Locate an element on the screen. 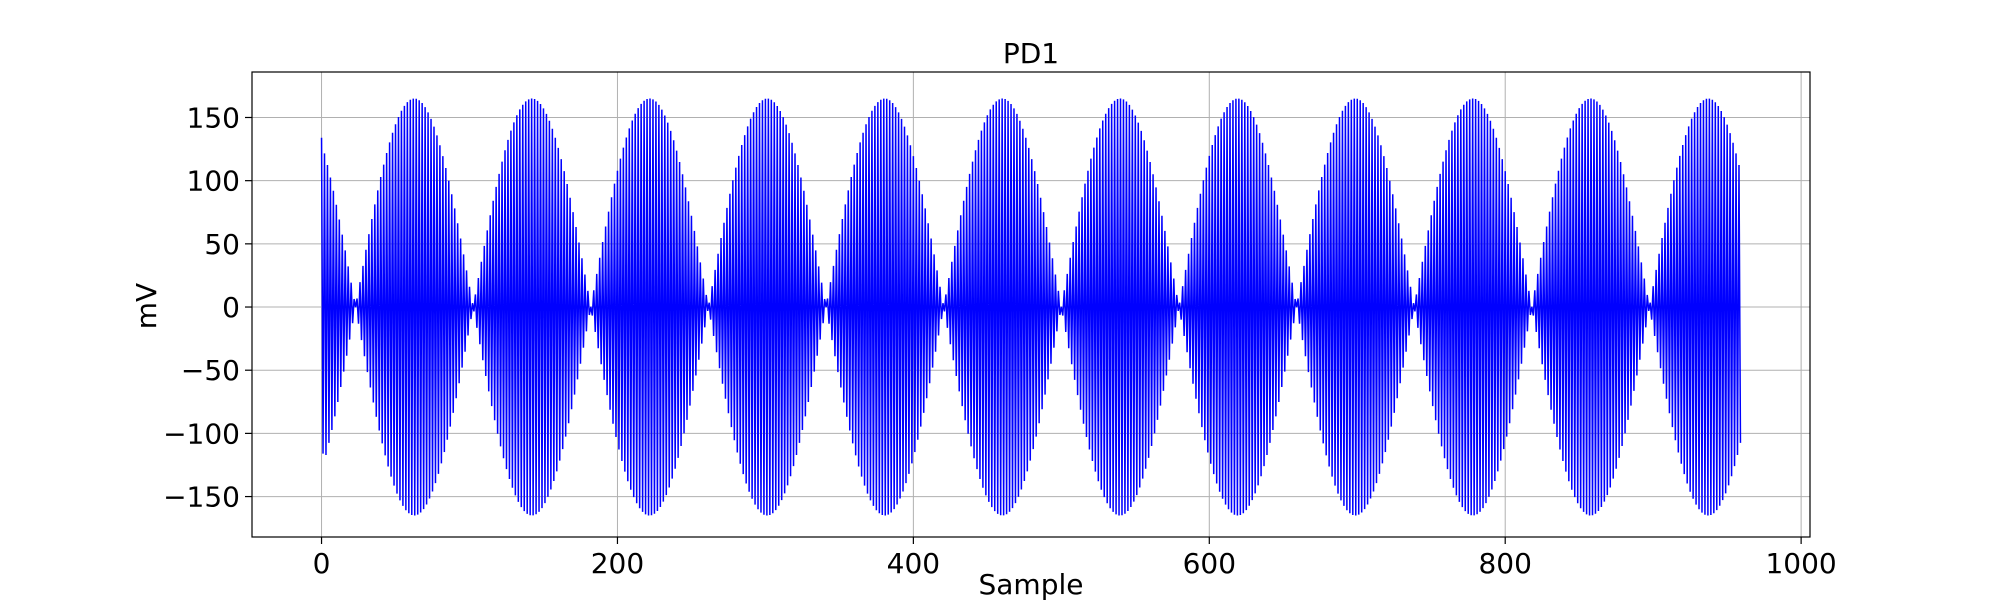 Image resolution: width=2000 pixels, height=600 pixels. y-tick-label-0: −150 is located at coordinates (201, 497).